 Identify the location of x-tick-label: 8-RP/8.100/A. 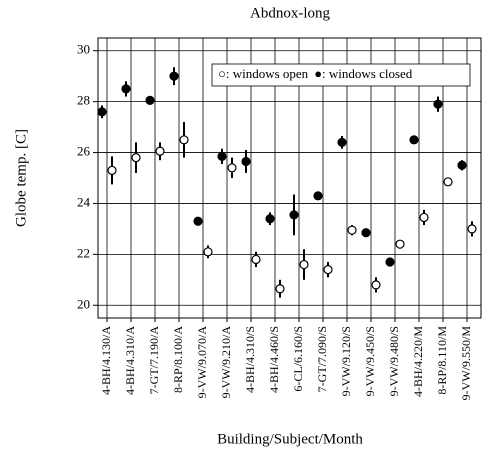
(178, 359).